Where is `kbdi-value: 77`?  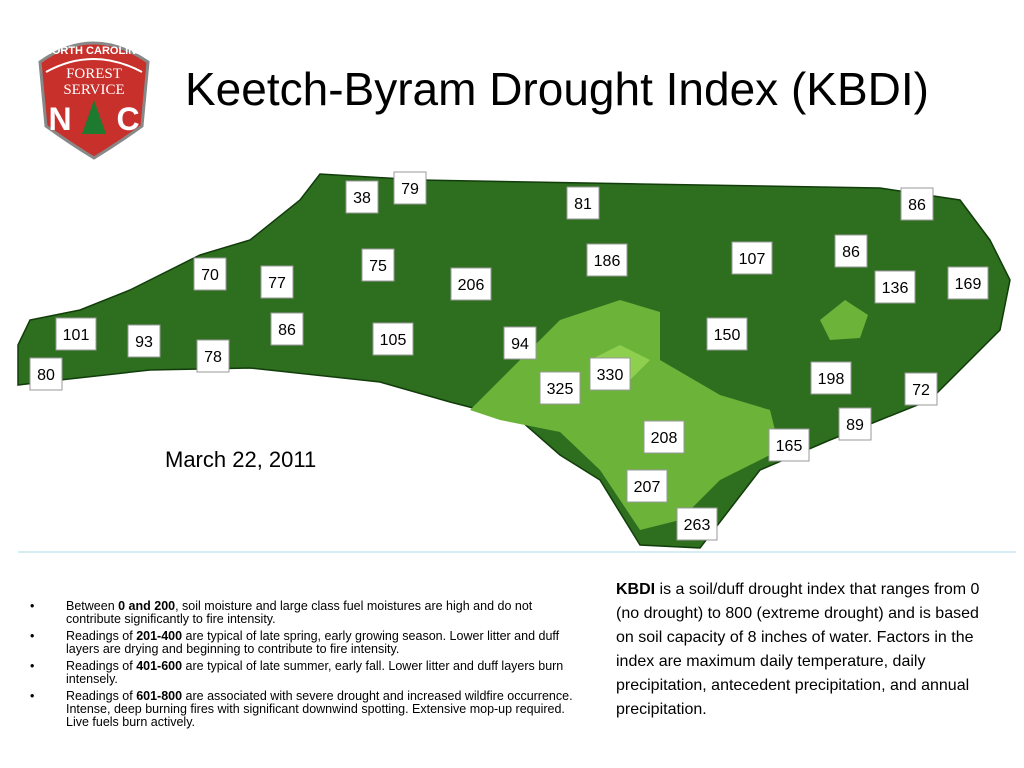 kbdi-value: 77 is located at coordinates (277, 283).